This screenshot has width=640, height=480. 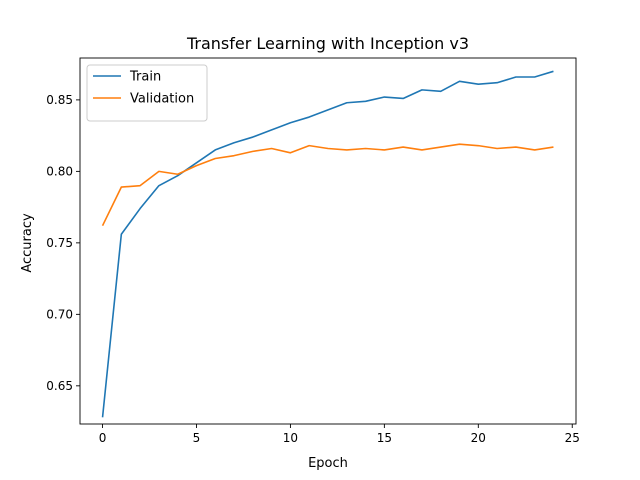 What do you see at coordinates (59, 314) in the screenshot?
I see `y-tick-label: 0.70` at bounding box center [59, 314].